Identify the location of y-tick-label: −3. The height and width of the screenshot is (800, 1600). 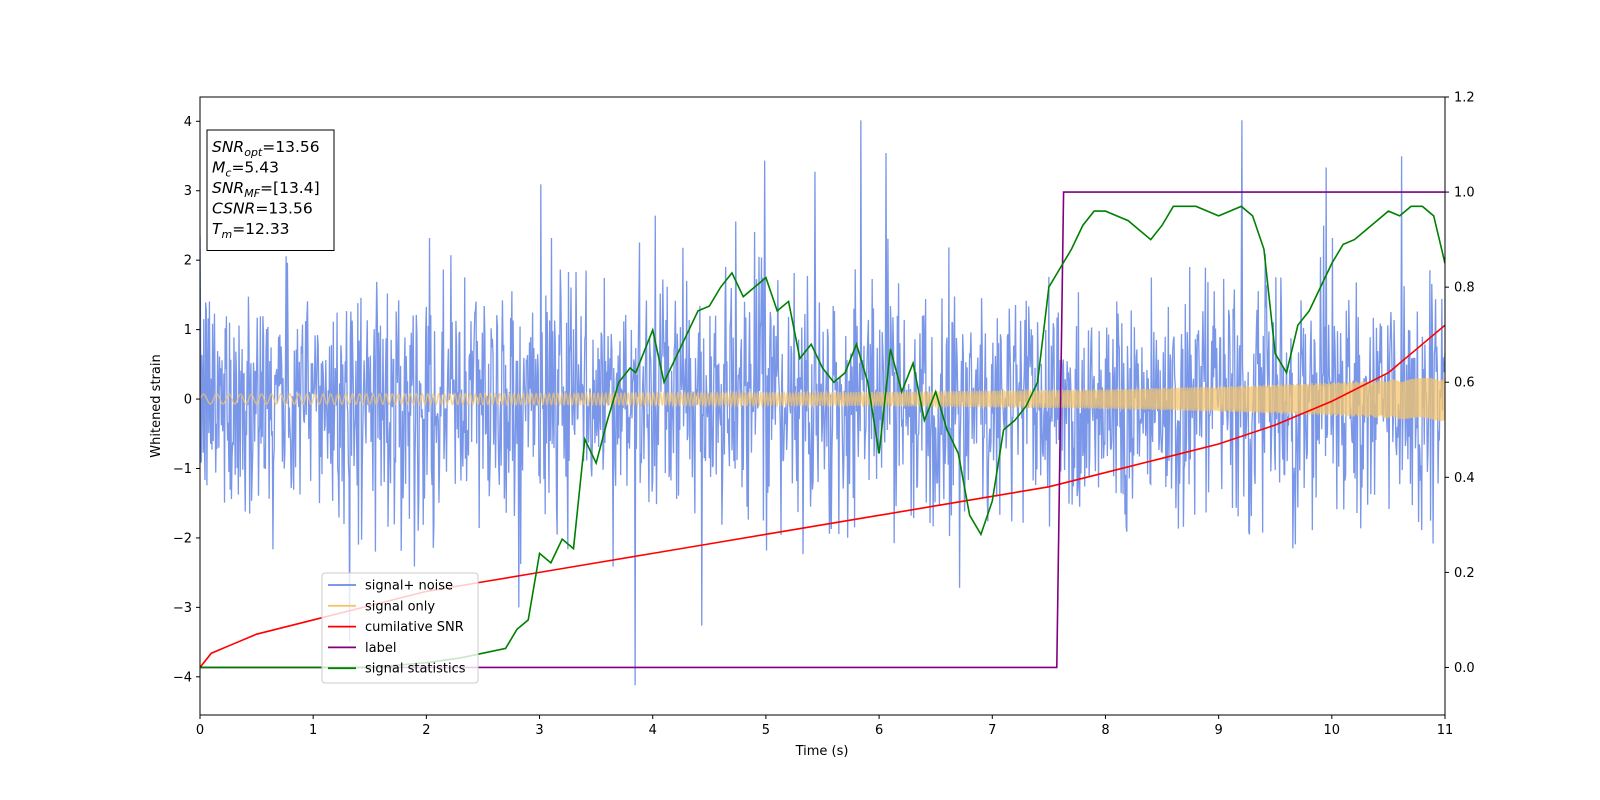
(182, 608).